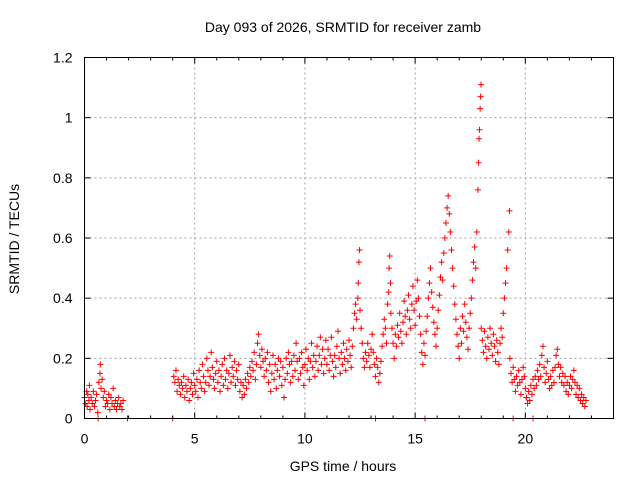  Describe the element at coordinates (415, 439) in the screenshot. I see `x-tick-label: 15` at that location.